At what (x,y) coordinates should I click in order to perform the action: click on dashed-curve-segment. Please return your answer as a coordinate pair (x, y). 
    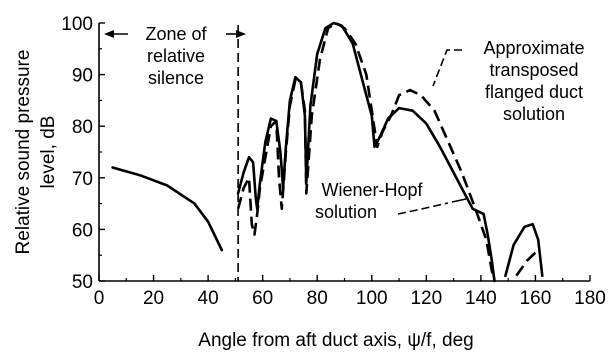
    Looking at the image, I should click on (526, 264).